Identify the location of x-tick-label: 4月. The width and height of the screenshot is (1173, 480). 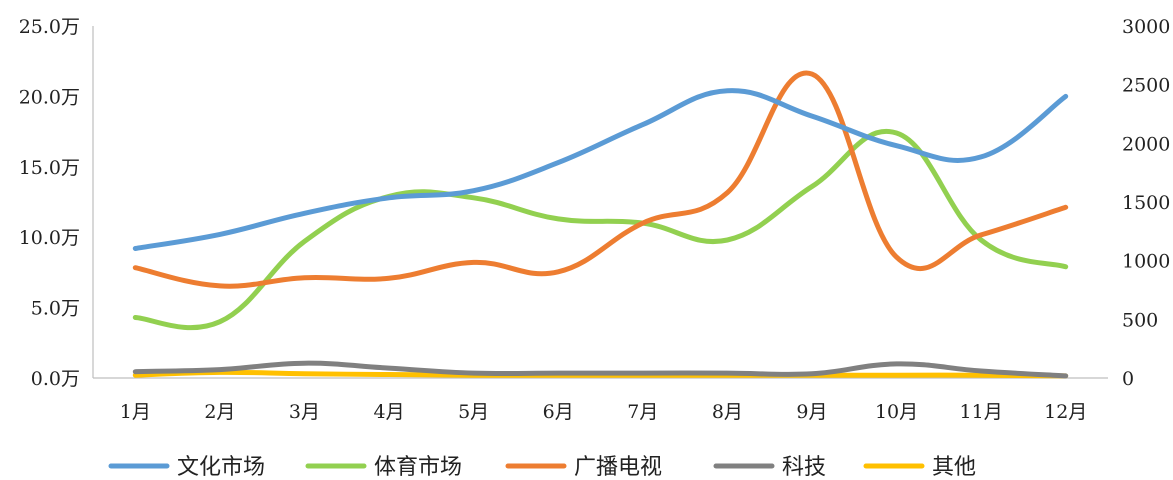
(388, 412).